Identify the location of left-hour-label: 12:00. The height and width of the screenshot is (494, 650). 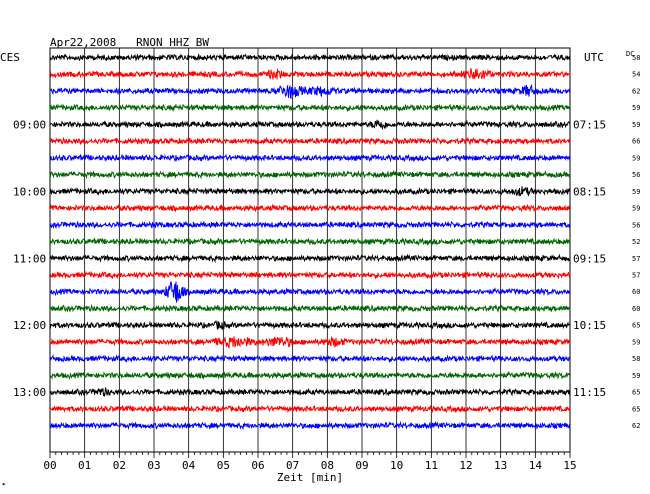
(29, 325).